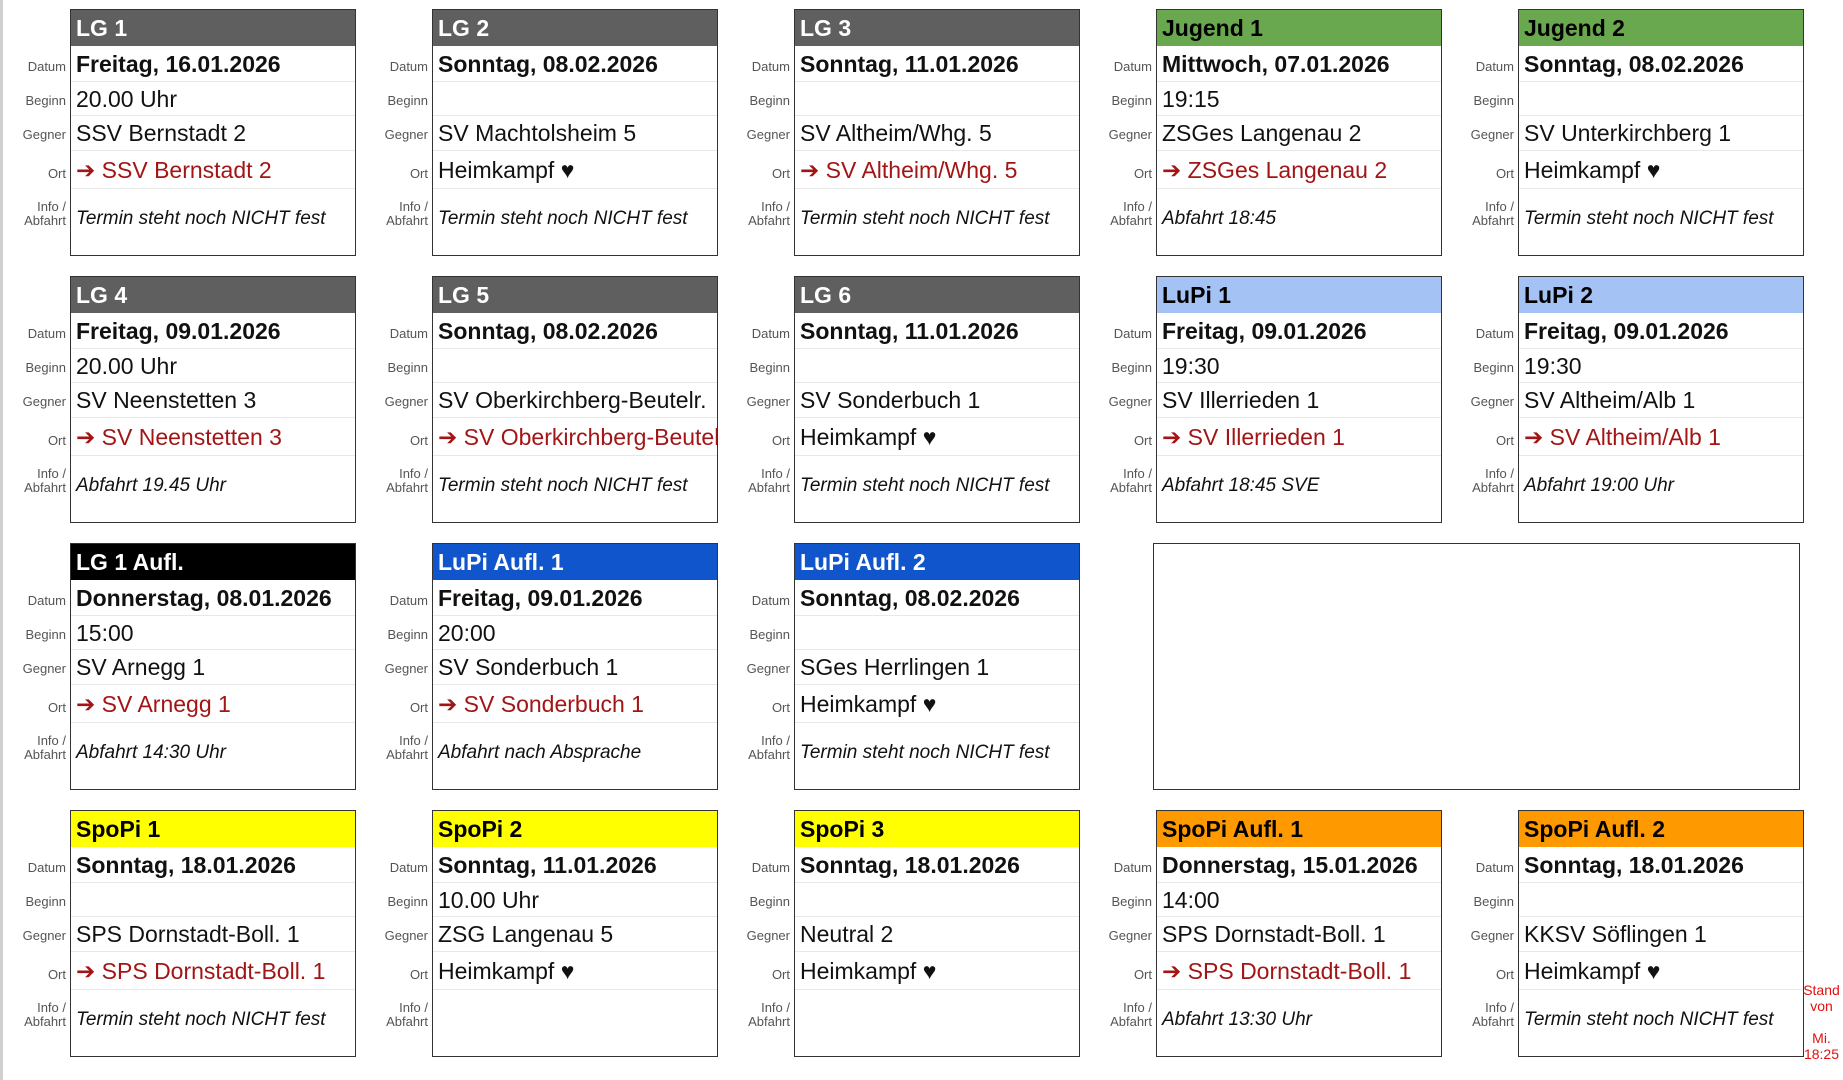  What do you see at coordinates (1299, 295) in the screenshot?
I see `team-header: LuPi 1` at bounding box center [1299, 295].